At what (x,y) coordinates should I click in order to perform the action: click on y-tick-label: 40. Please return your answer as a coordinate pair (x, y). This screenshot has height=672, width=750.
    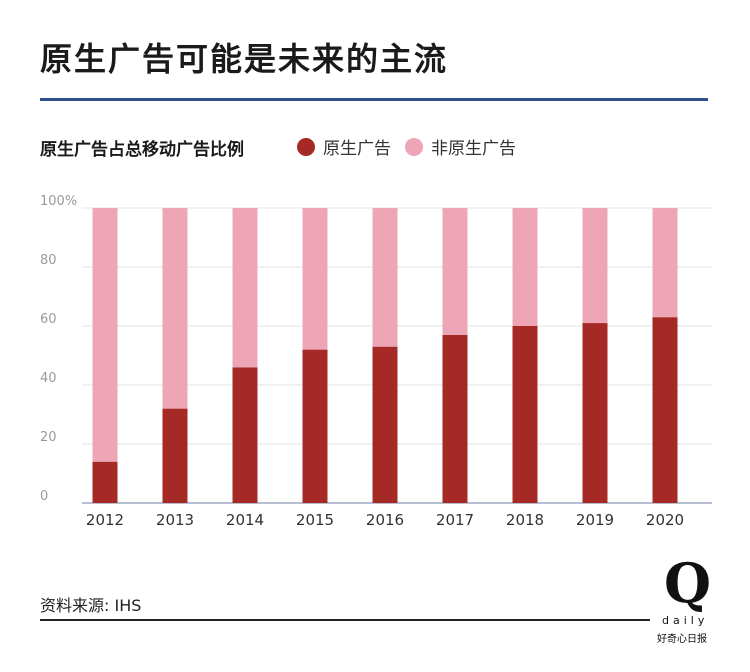
    Looking at the image, I should click on (48, 378).